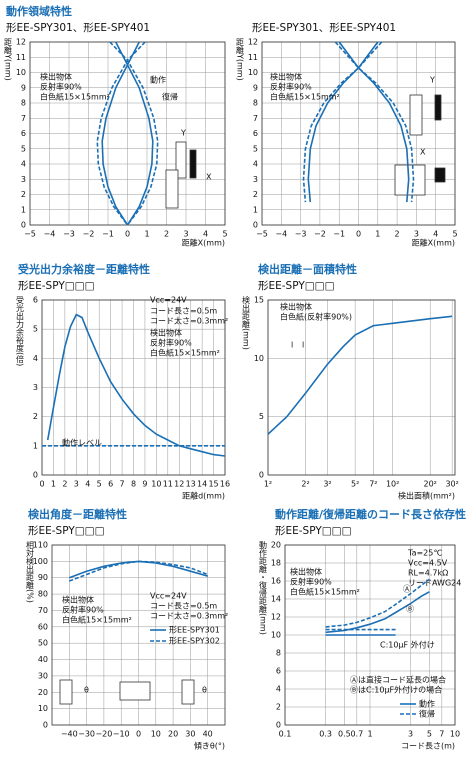 The width and height of the screenshot is (470, 759). What do you see at coordinates (426, 496) in the screenshot?
I see `x-axis-label: 検出面積(mm²)` at bounding box center [426, 496].